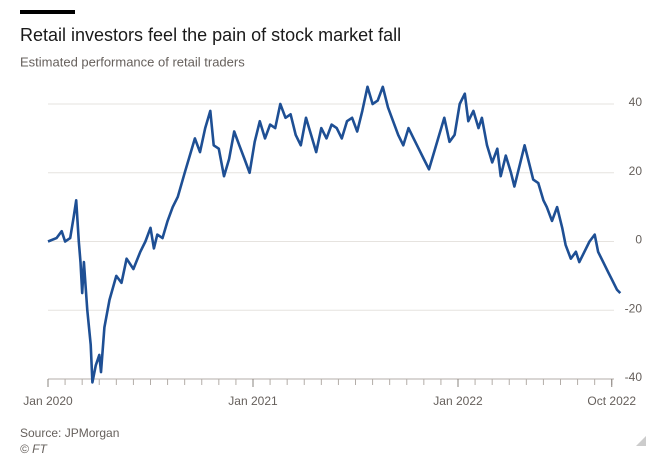  I want to click on source: Source: JPMorgan, so click(69, 433).